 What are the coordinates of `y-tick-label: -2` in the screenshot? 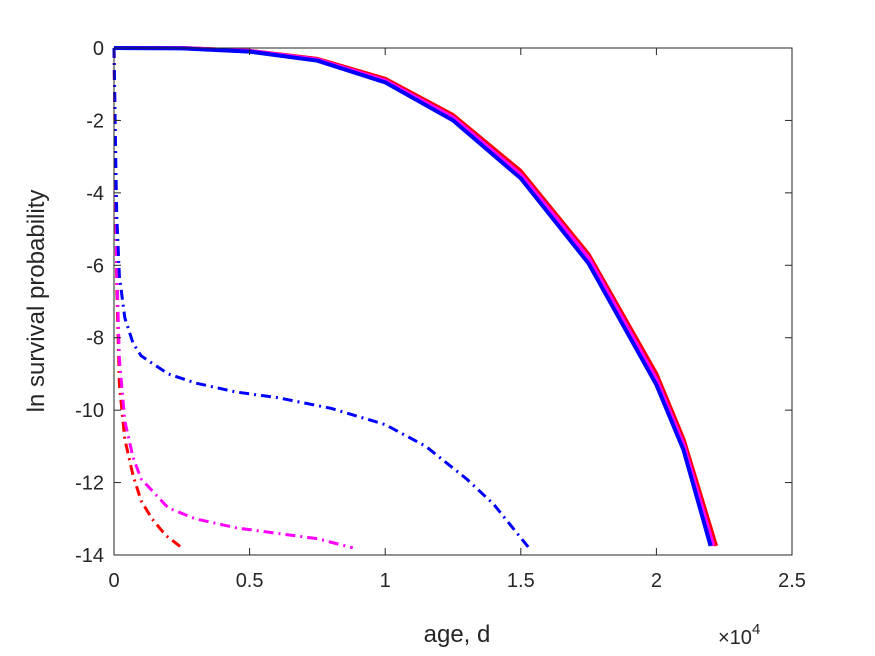 It's located at (95, 121).